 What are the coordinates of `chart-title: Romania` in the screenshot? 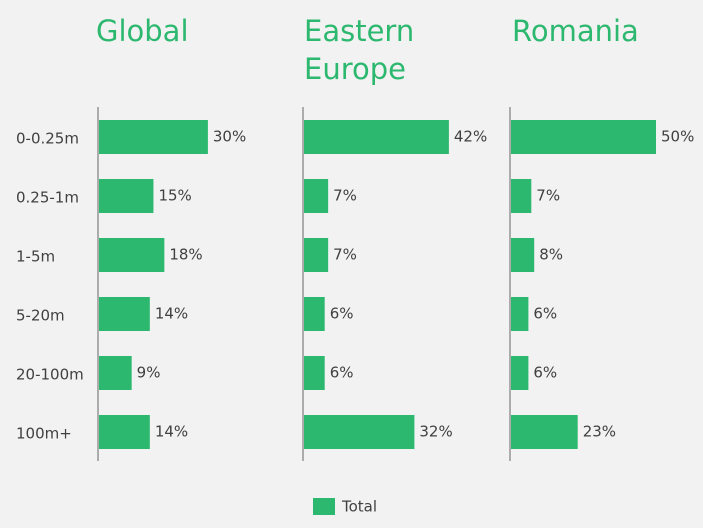 It's located at (575, 31).